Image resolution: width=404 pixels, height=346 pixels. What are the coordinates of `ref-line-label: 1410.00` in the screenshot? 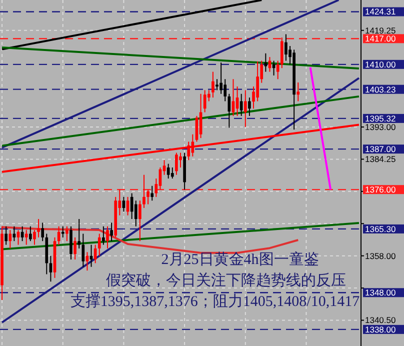 It's located at (380, 64).